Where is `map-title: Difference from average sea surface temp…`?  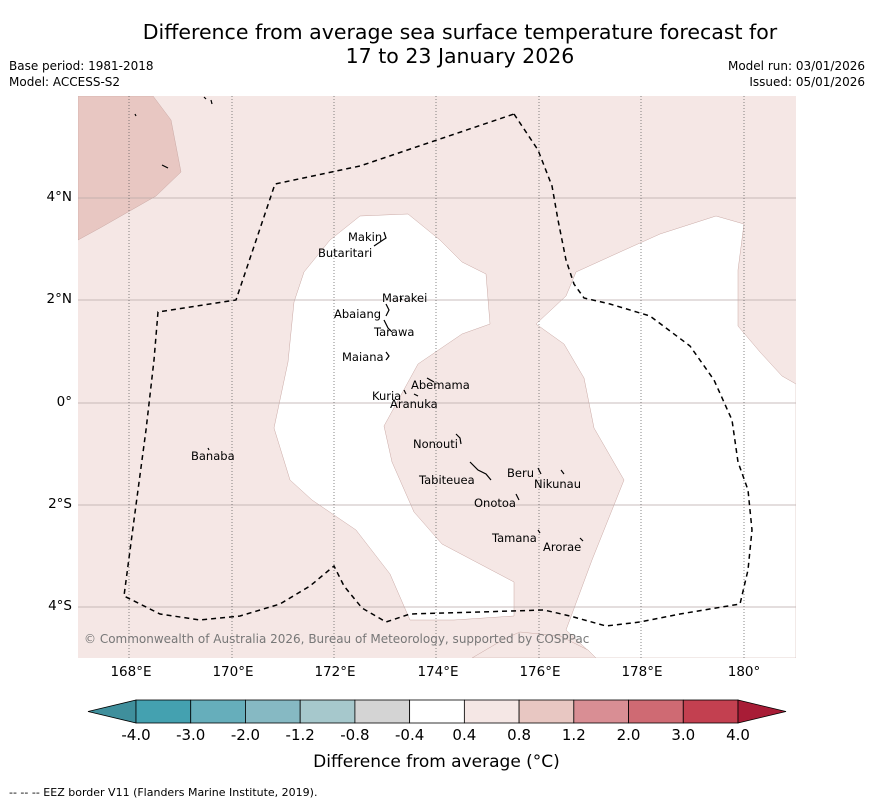 map-title: Difference from average sea surface temp… is located at coordinates (436, 44).